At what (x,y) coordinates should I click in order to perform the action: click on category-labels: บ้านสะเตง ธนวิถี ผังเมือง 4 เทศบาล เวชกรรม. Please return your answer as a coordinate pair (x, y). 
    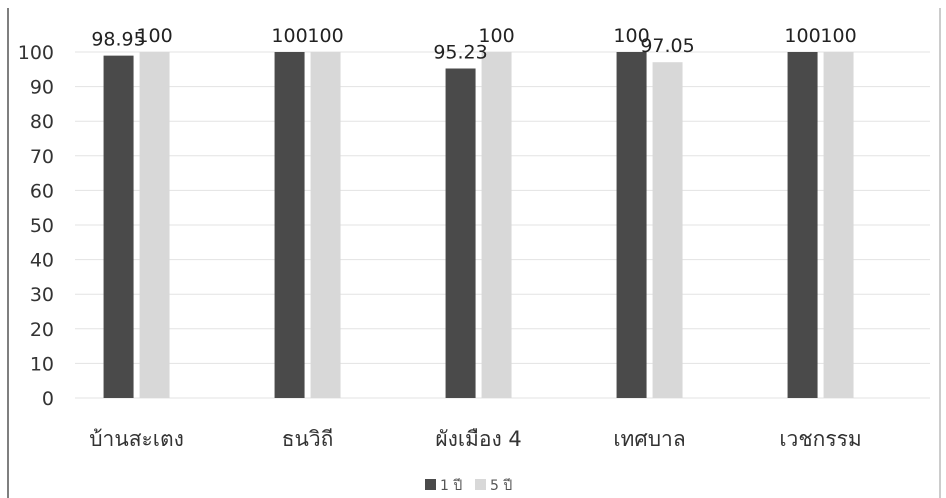
    Looking at the image, I should click on (475, 439).